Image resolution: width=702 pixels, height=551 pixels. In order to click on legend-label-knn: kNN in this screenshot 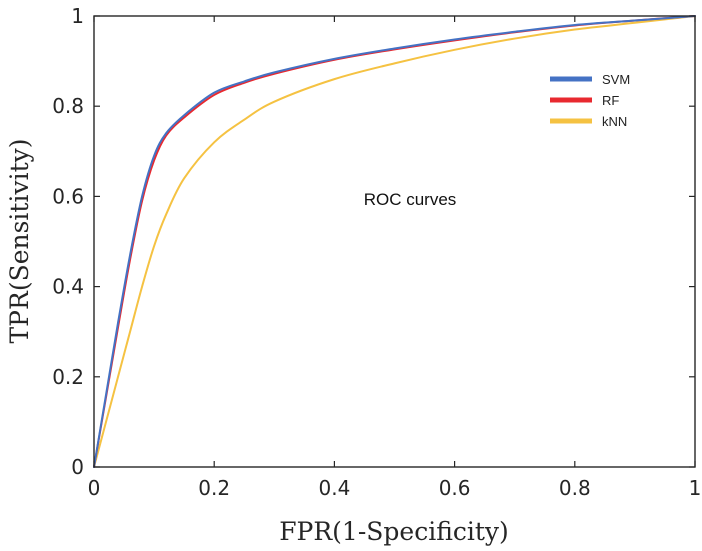, I will do `click(614, 121)`.